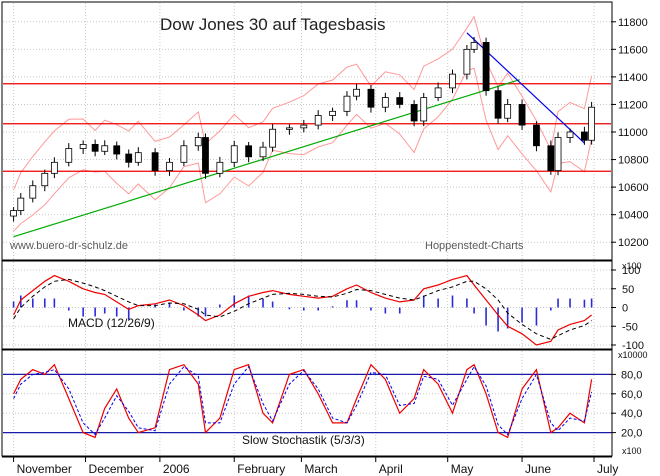 The height and width of the screenshot is (476, 660). What do you see at coordinates (629, 403) in the screenshot?
I see `stochastic-axis: 80,0 60,0 40,0 20,0 x10000 x100` at bounding box center [629, 403].